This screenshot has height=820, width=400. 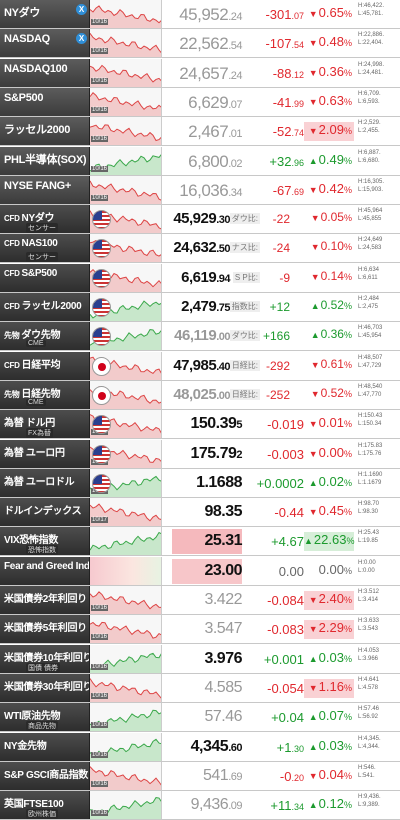 I want to click on price-main: 3.547, so click(x=223, y=629).